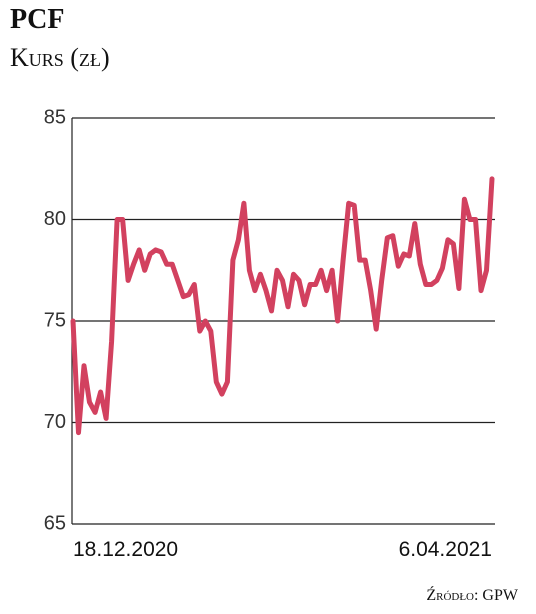 This screenshot has height=614, width=536. What do you see at coordinates (55, 320) in the screenshot?
I see `y-tick-label: 75` at bounding box center [55, 320].